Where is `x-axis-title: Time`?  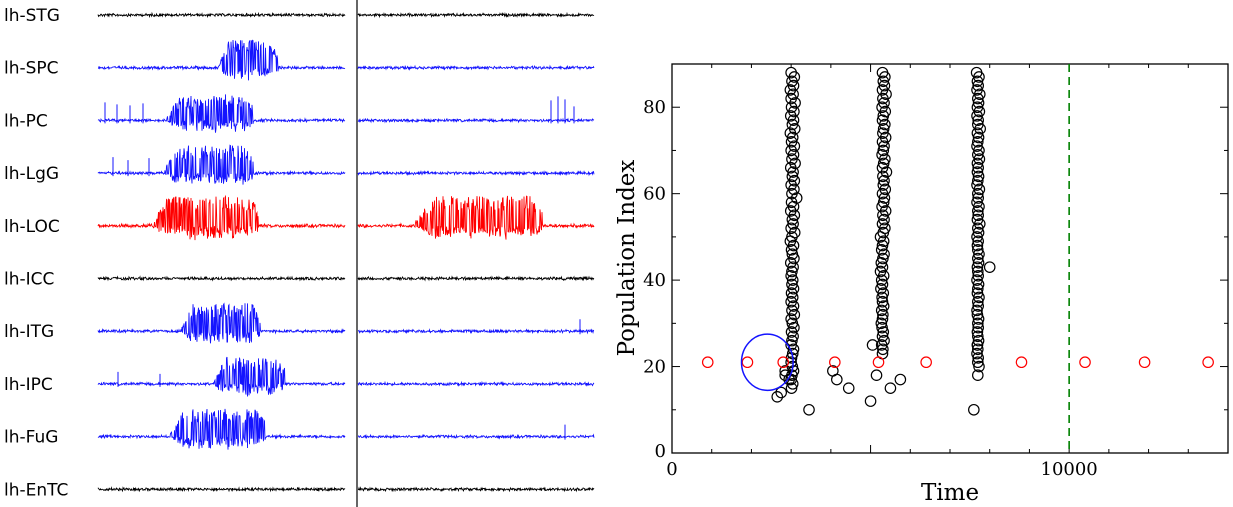
x-axis-title: Time is located at coordinates (950, 493).